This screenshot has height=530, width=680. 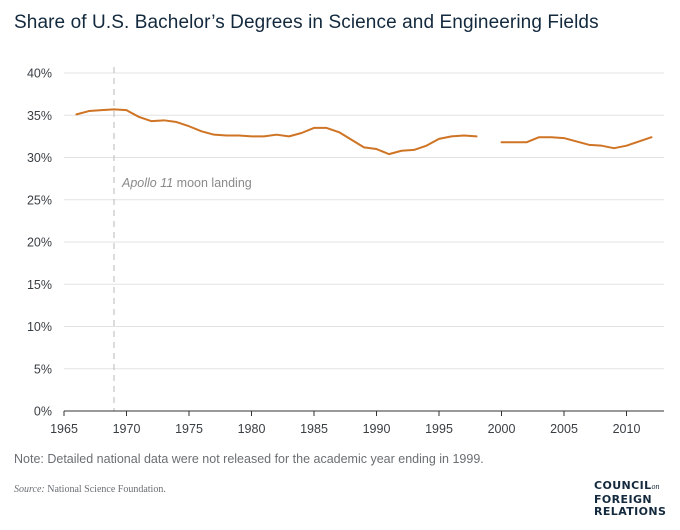 What do you see at coordinates (39, 158) in the screenshot?
I see `y-tick-label-30: 30%` at bounding box center [39, 158].